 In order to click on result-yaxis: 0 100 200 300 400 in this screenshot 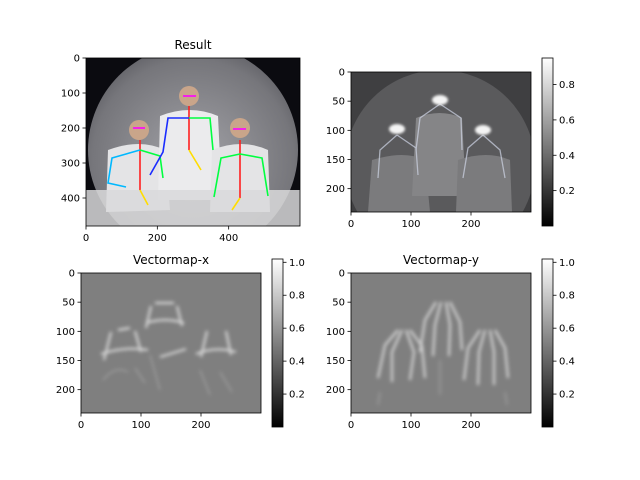, I will do `click(73, 129)`.